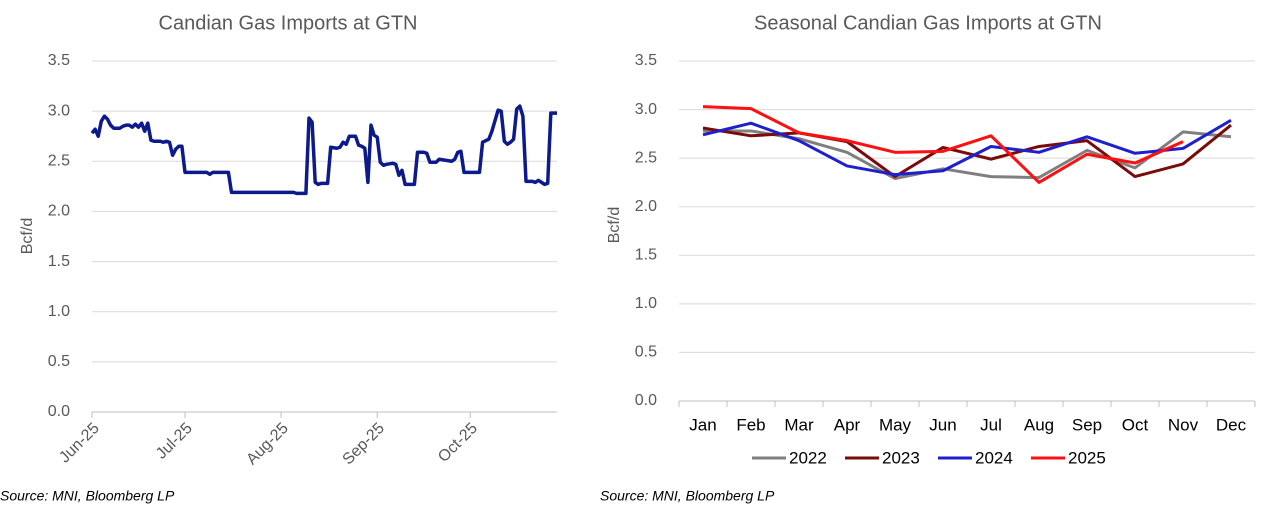 The width and height of the screenshot is (1265, 507). Describe the element at coordinates (1087, 457) in the screenshot. I see `legend-label: 2025` at that location.